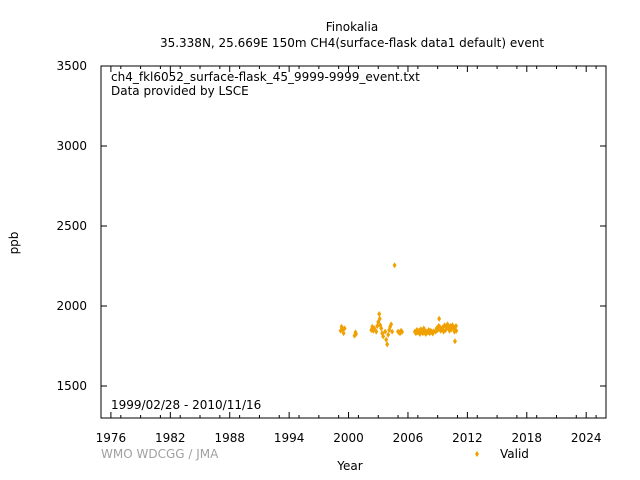  I want to click on x-tick-label-7: 2018, so click(527, 438).